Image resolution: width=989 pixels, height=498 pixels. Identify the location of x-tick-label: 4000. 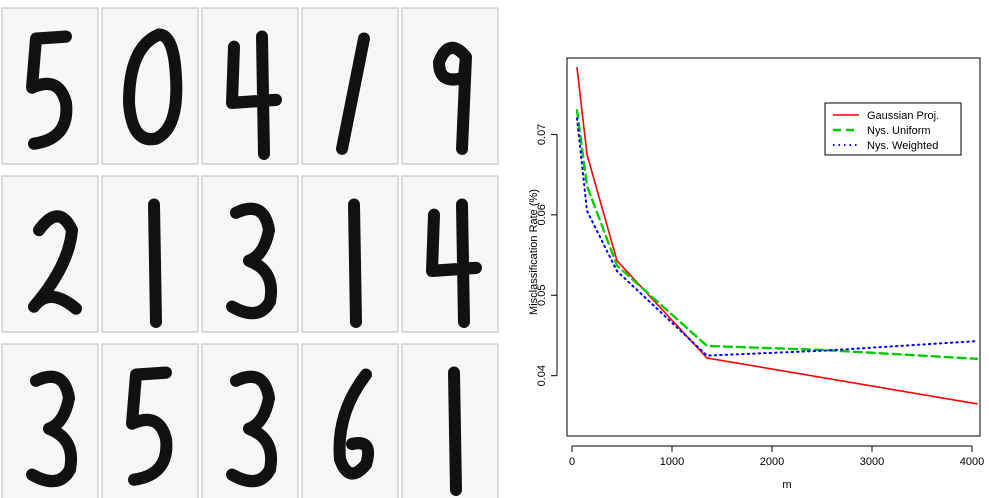
(972, 462).